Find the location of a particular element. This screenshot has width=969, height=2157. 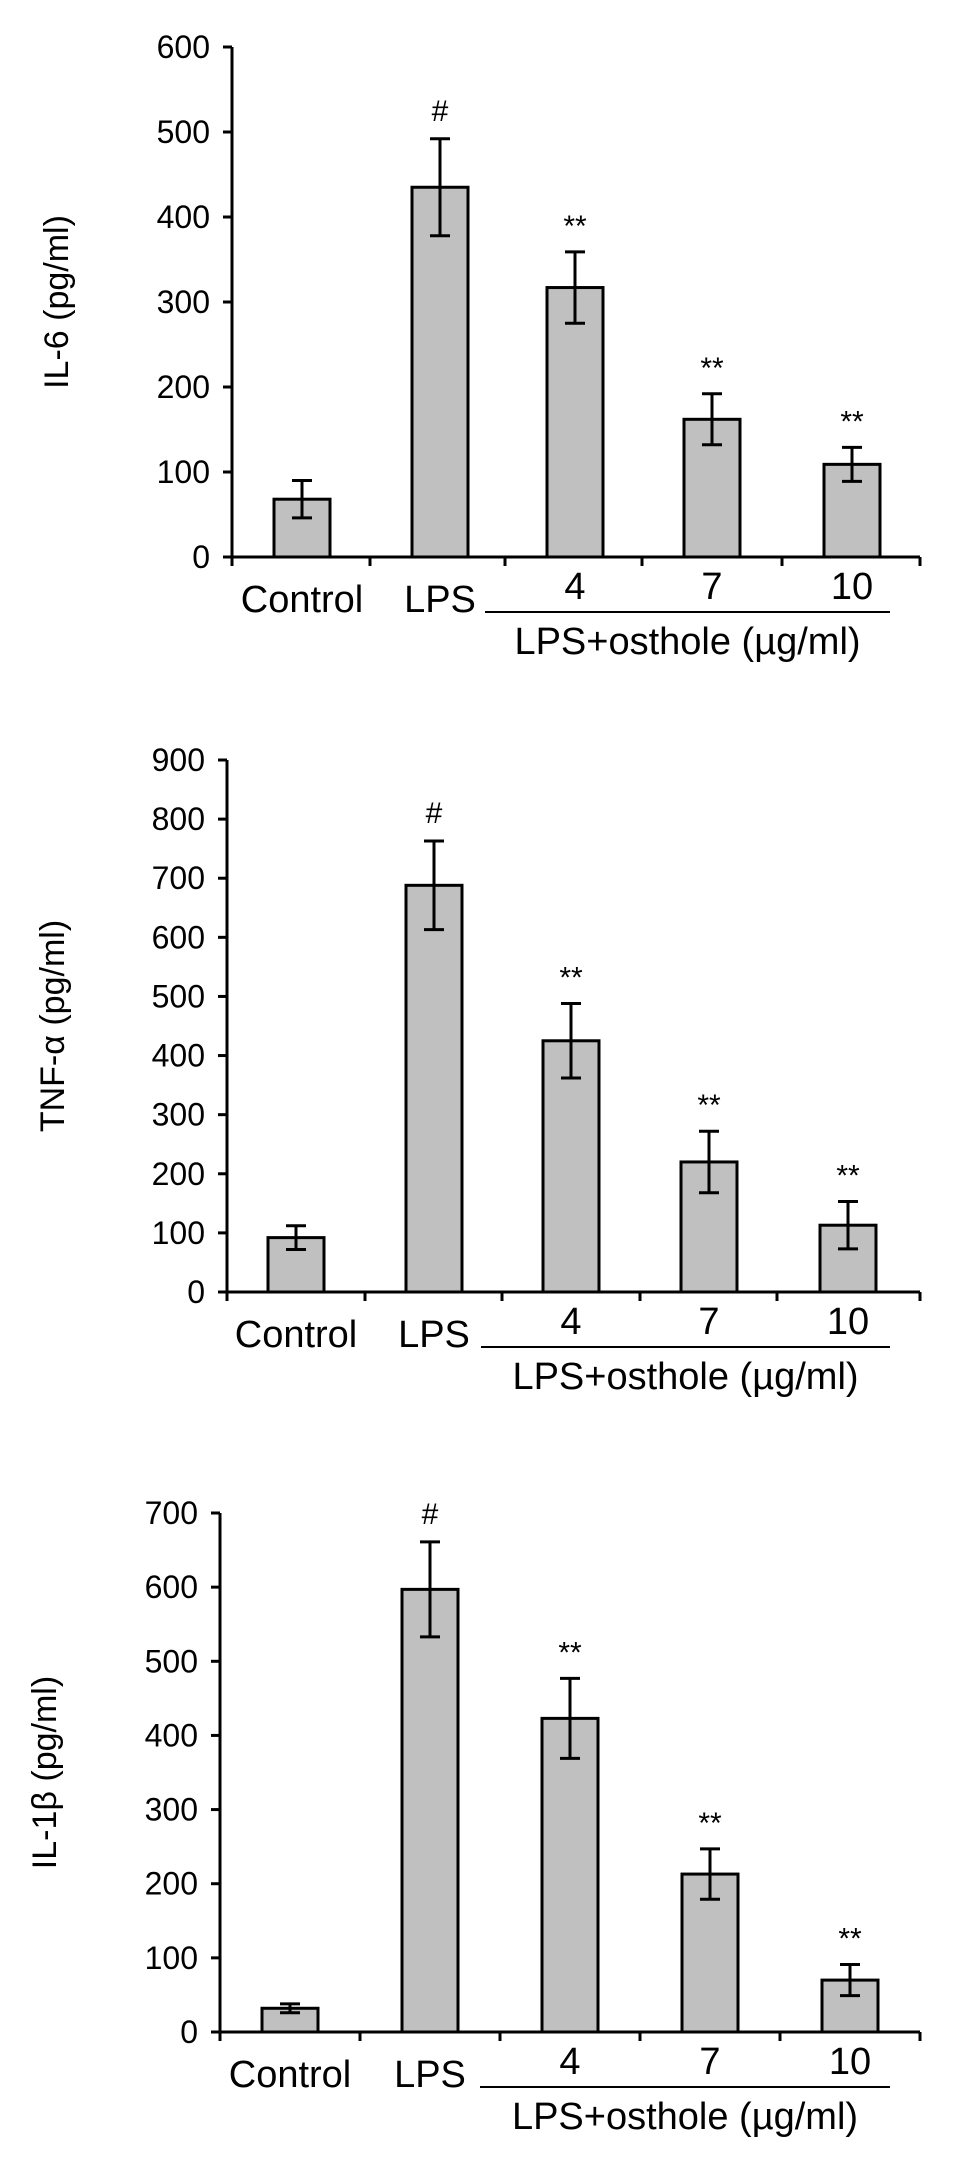

y-tick-label: 900 is located at coordinates (178, 760).